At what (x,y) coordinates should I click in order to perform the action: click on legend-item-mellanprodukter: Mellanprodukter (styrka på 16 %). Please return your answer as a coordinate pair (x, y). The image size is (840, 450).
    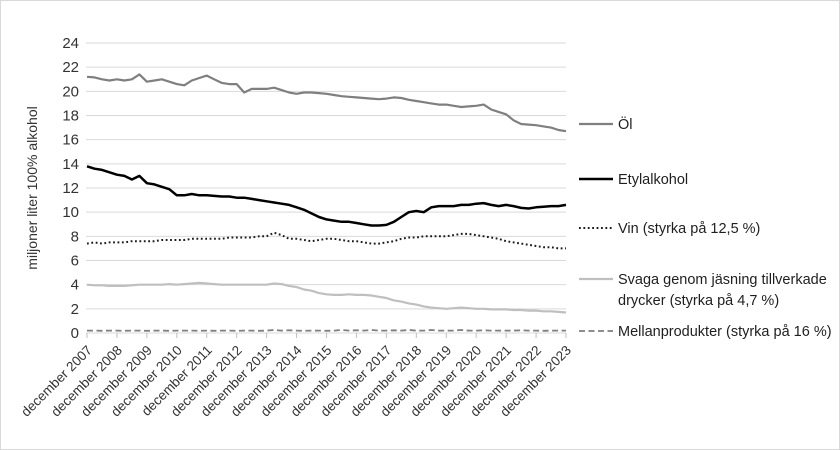
    Looking at the image, I should click on (705, 332).